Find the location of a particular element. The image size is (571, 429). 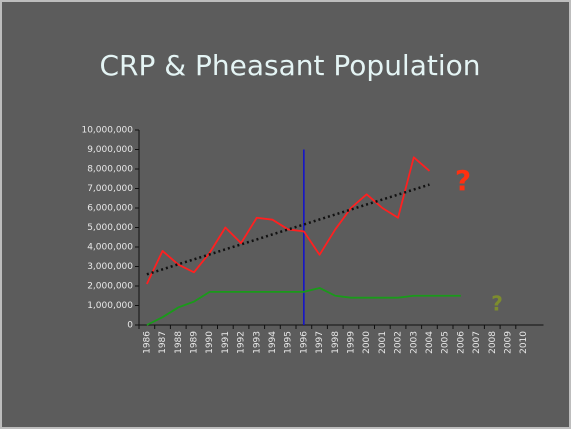

x-tick-label: 1987 is located at coordinates (163, 342).